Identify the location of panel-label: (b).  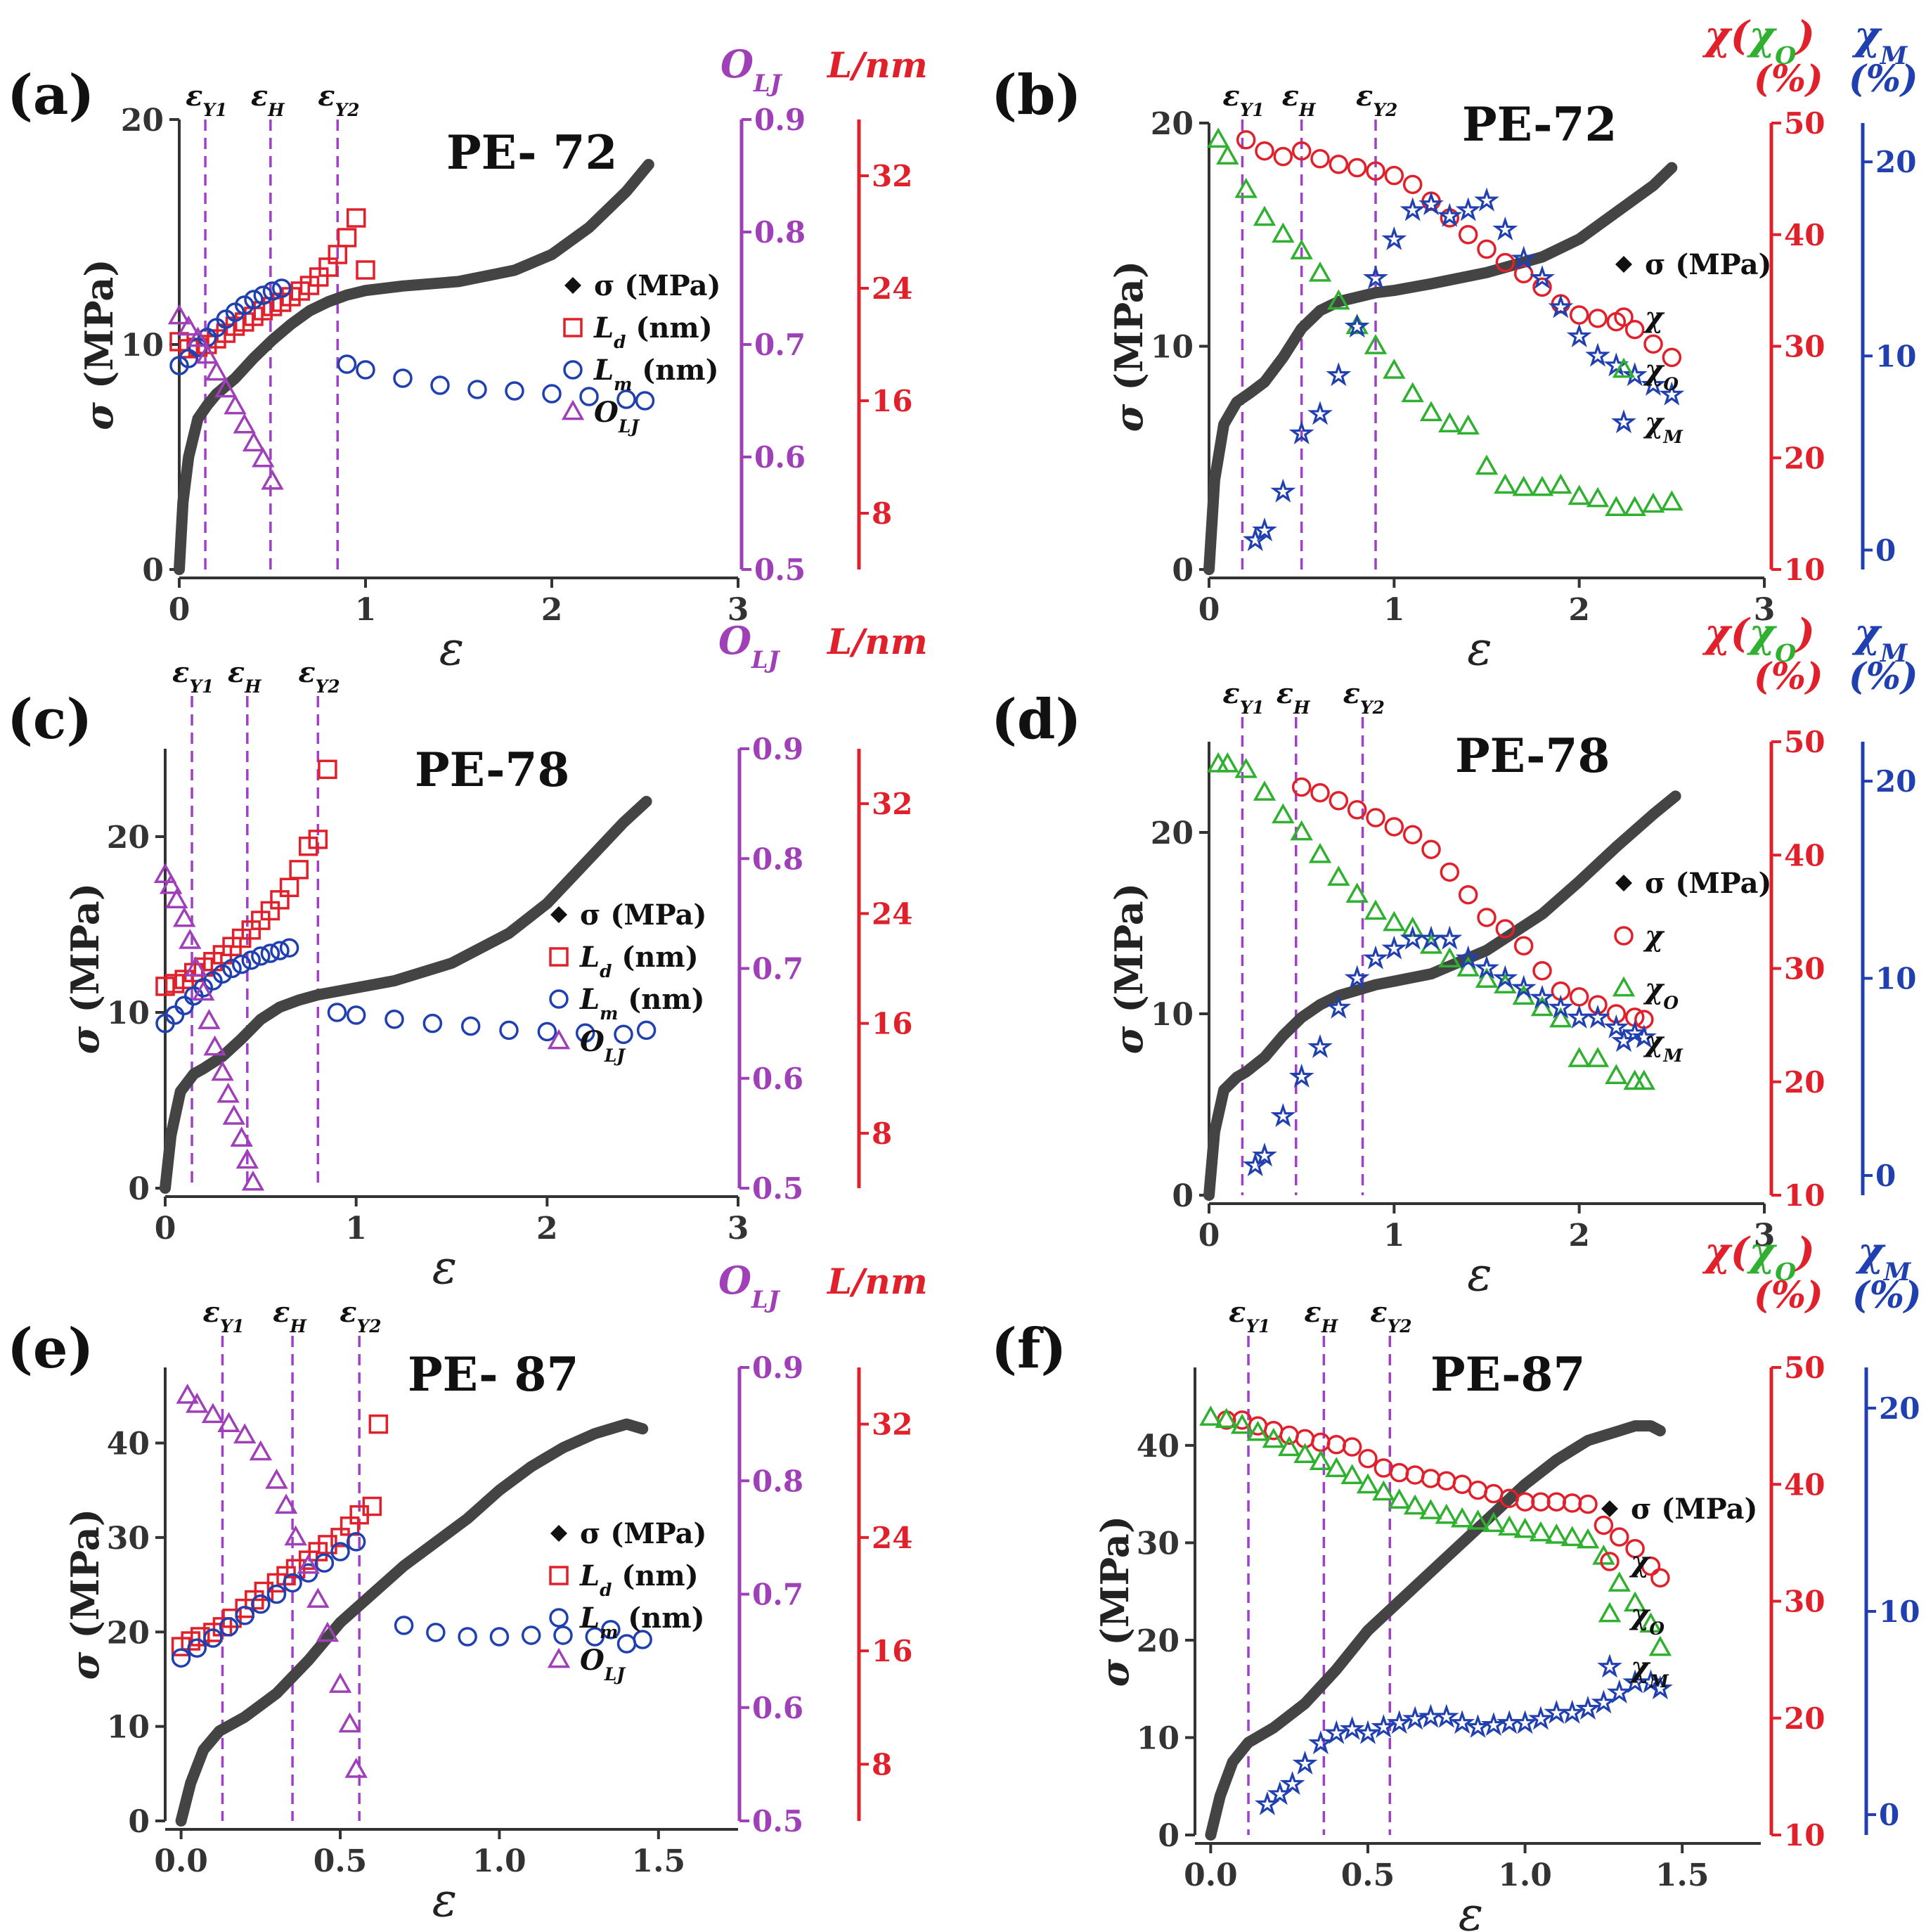
(1036, 95).